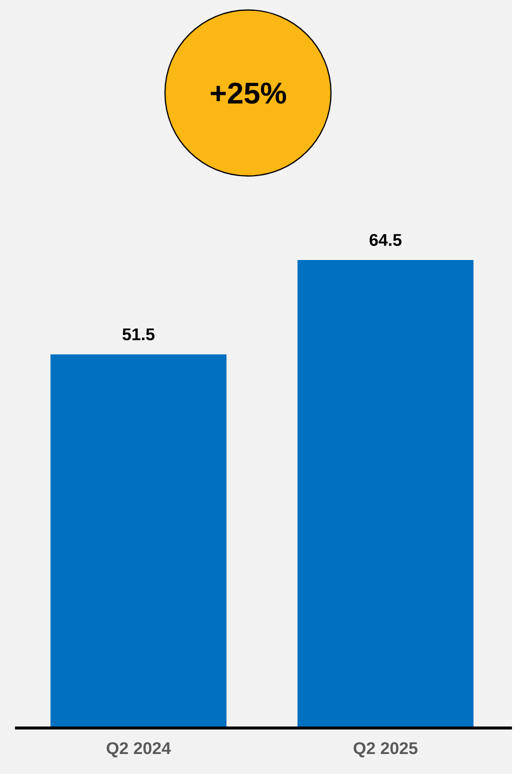  What do you see at coordinates (385, 750) in the screenshot?
I see `x-tick-label: Q2 2025` at bounding box center [385, 750].